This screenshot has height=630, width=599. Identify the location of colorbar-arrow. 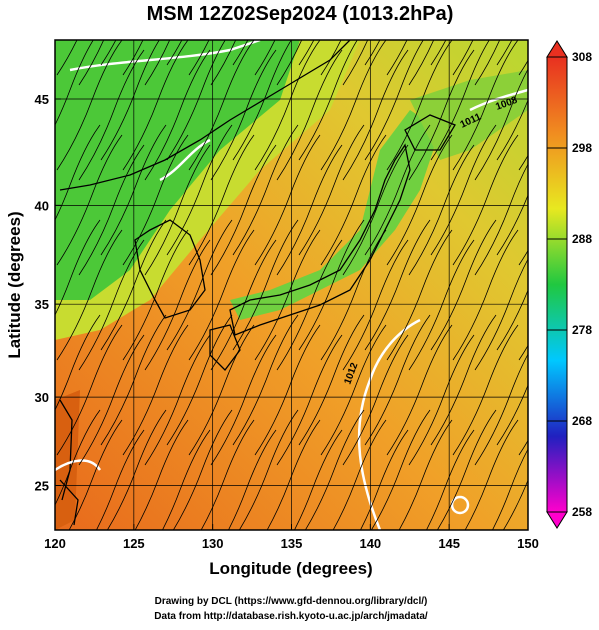
(557, 49).